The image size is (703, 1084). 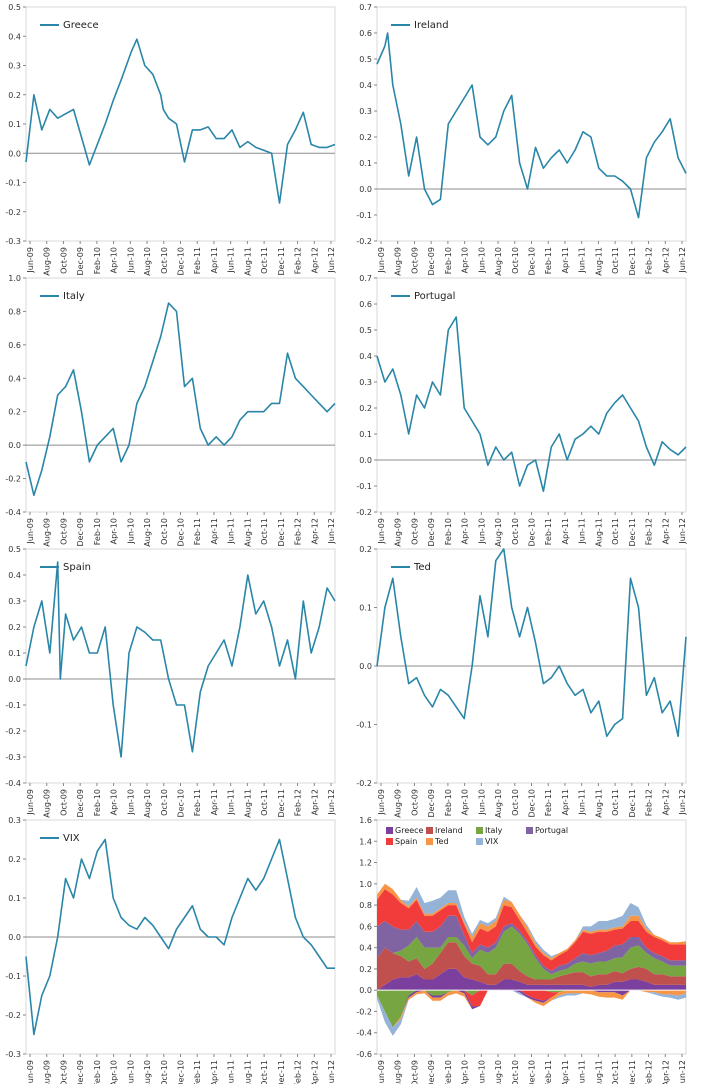 What do you see at coordinates (422, 567) in the screenshot?
I see `legend-label-ted: Ted` at bounding box center [422, 567].